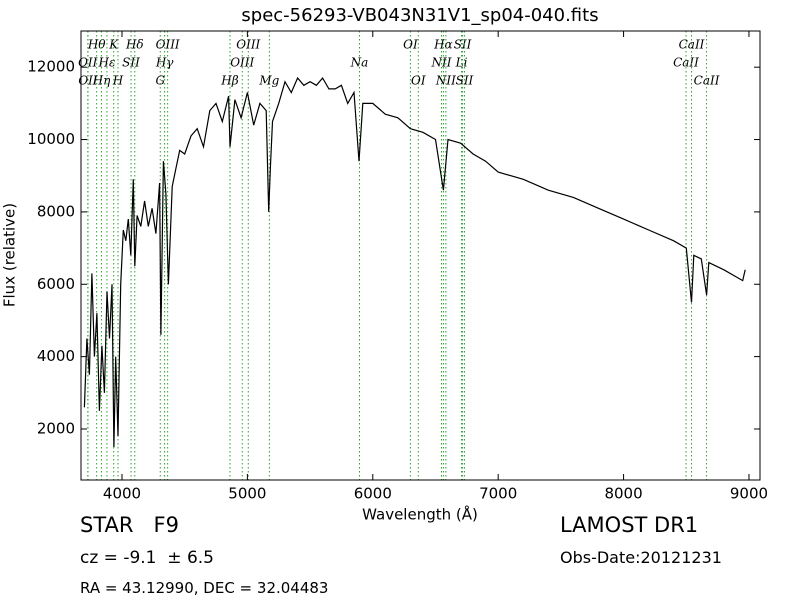 This screenshot has height=600, width=800. What do you see at coordinates (359, 63) in the screenshot?
I see `spectral-line-label: Na` at bounding box center [359, 63].